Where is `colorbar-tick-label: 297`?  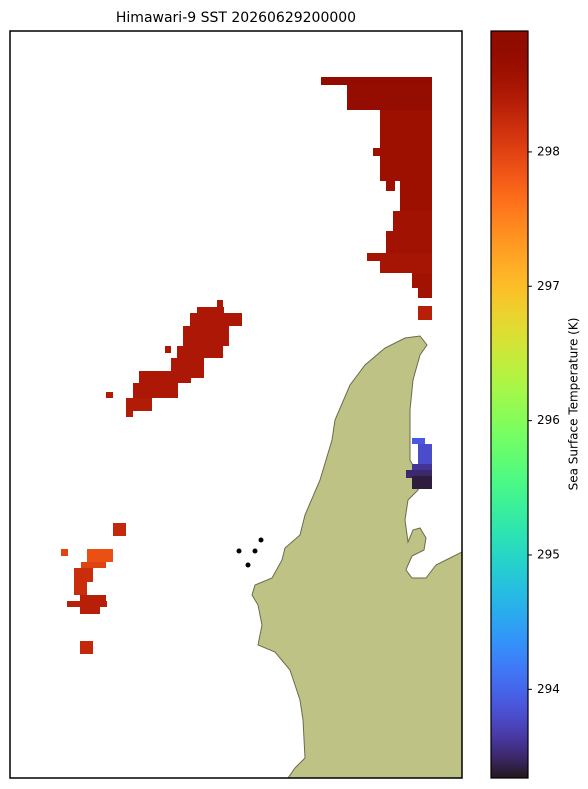
colorbar-tick-label: 297 is located at coordinates (548, 286).